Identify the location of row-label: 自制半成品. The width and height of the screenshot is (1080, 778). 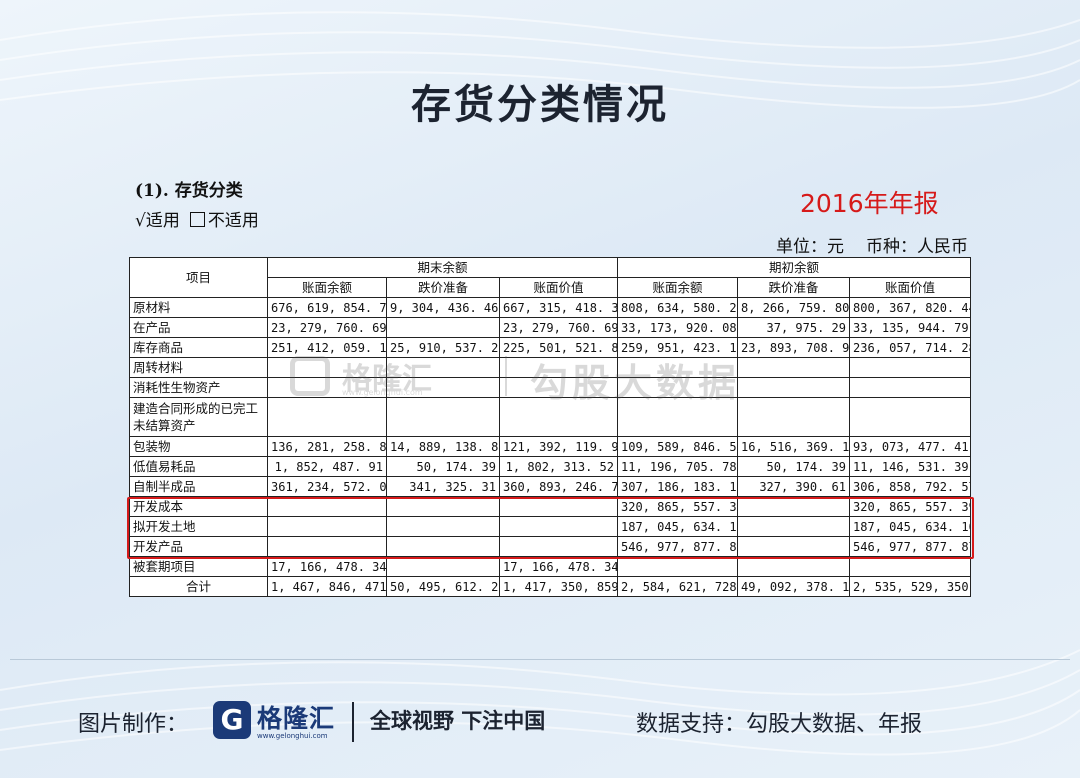
(198, 486).